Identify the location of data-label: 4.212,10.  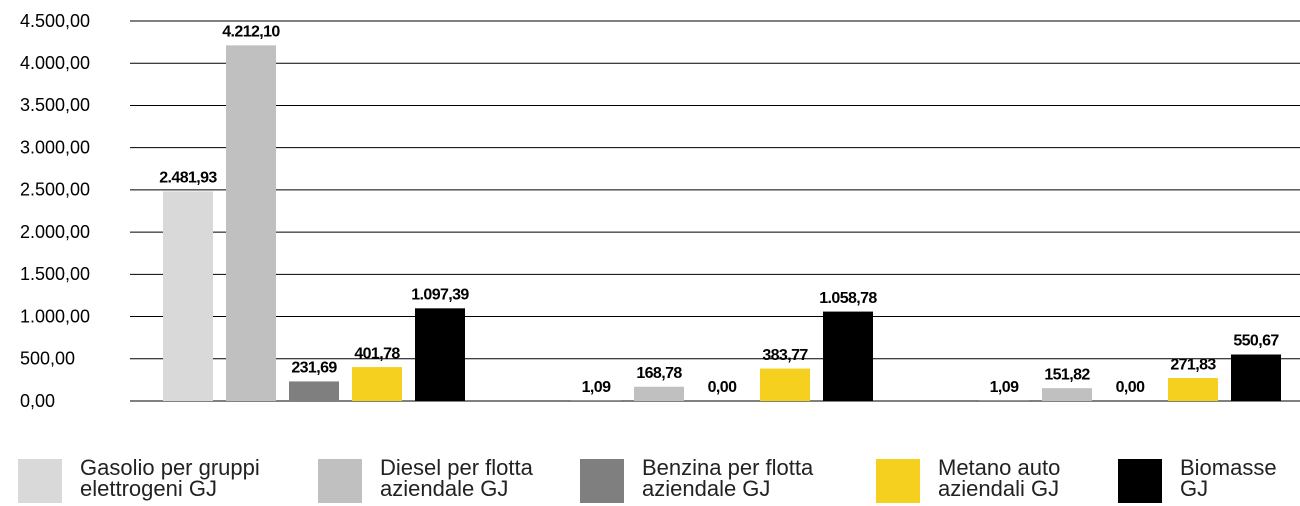
(251, 32).